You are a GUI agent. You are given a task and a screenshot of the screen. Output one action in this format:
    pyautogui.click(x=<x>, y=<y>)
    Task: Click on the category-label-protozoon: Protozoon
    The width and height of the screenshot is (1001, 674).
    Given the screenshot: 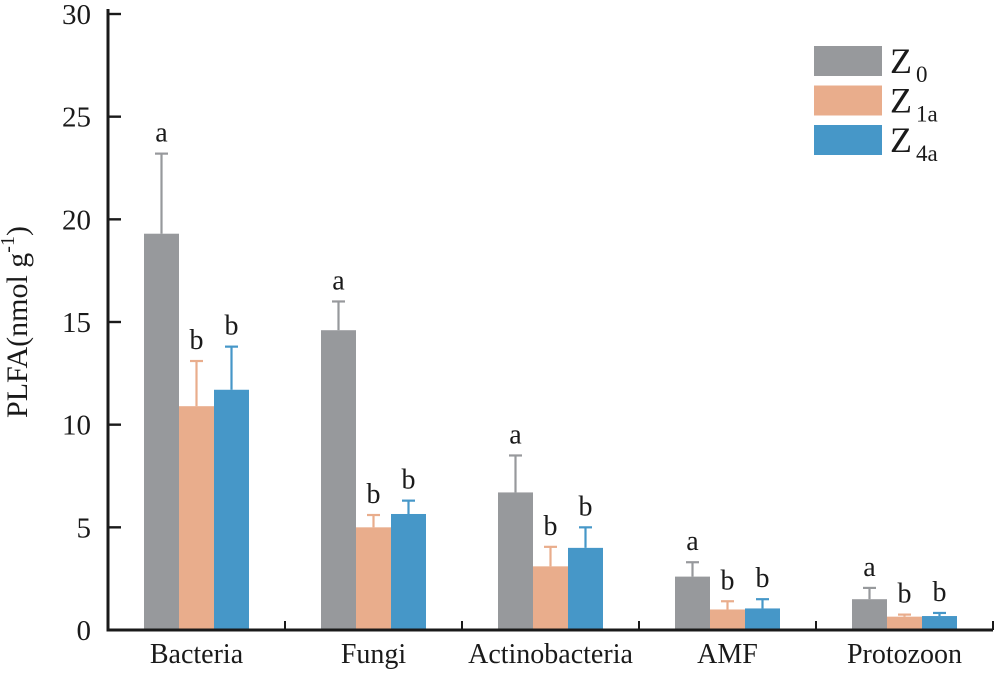 What is the action you would take?
    pyautogui.click(x=904, y=654)
    